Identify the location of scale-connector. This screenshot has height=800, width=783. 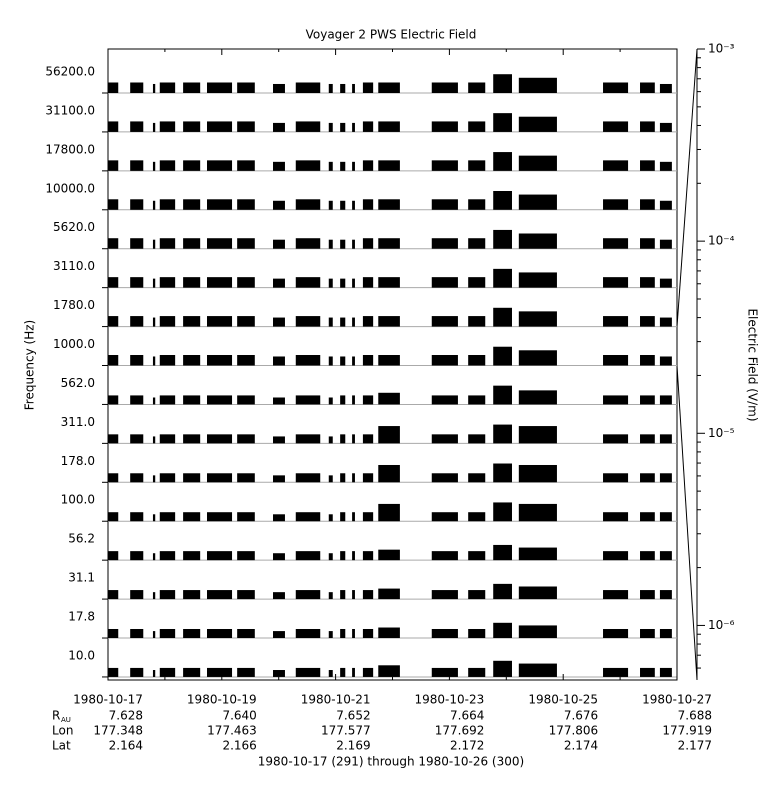
(687, 187).